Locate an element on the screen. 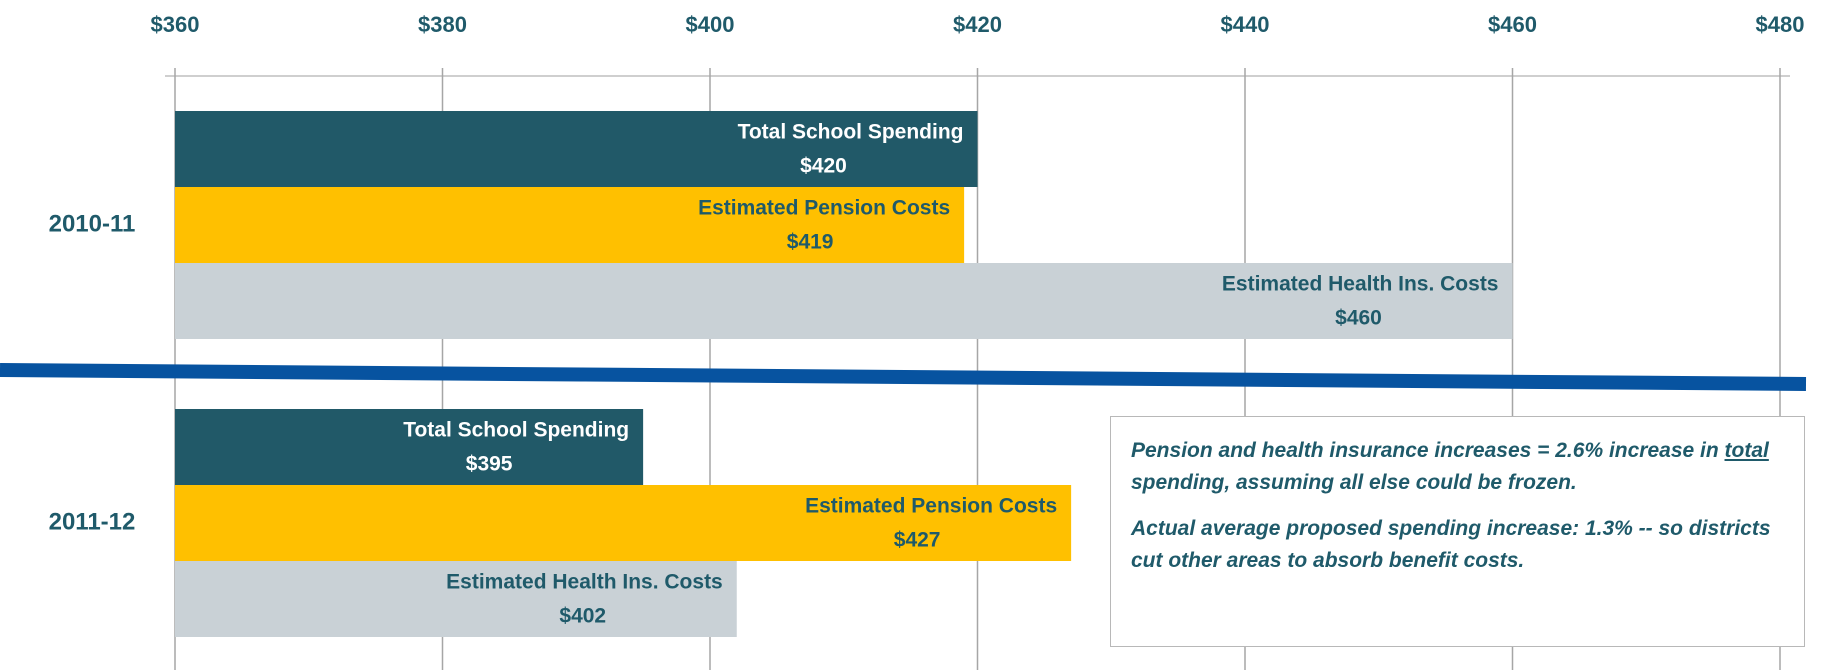 This screenshot has width=1824, height=670. annotation-emphasis: total is located at coordinates (1746, 450).